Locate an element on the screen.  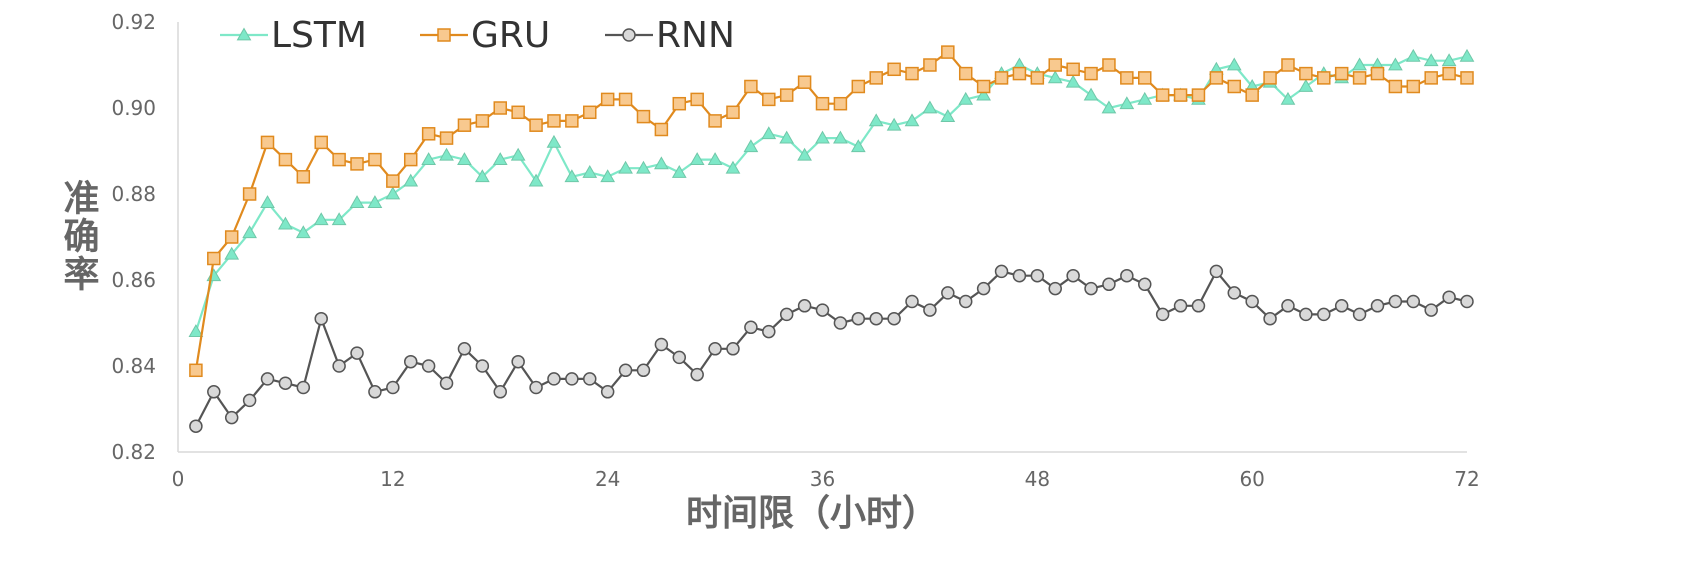
y-axis-title: 准确率 is located at coordinates (79, 236).